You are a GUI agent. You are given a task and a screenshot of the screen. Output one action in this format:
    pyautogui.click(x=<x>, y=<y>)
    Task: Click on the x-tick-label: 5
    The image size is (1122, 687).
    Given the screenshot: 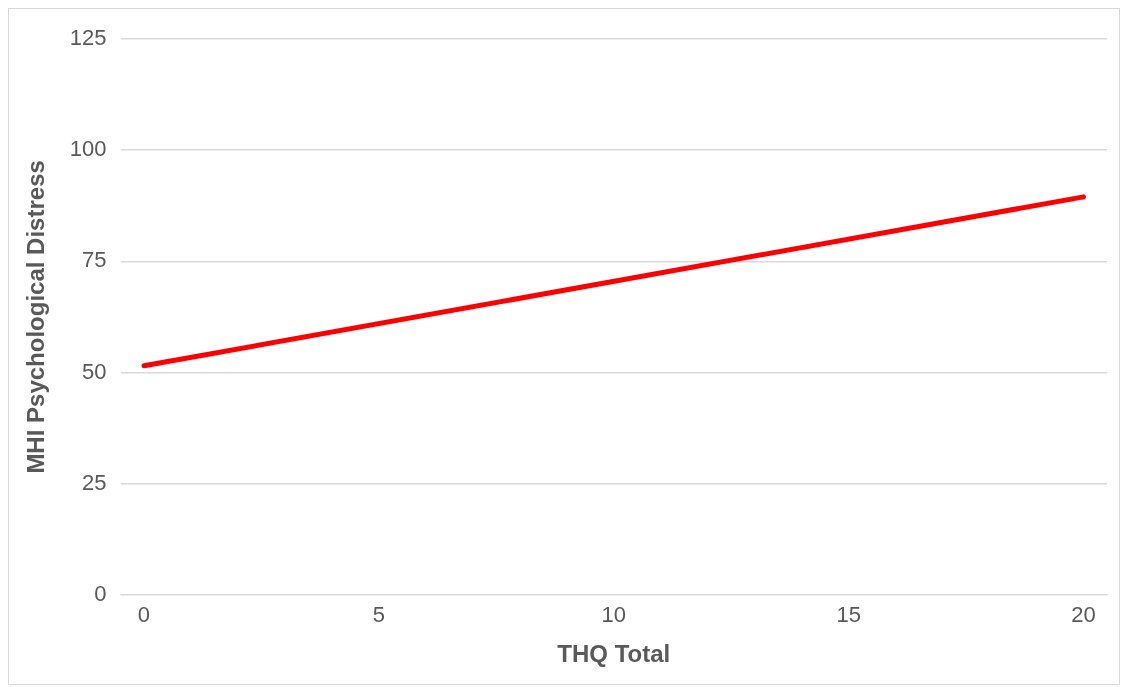 What is the action you would take?
    pyautogui.click(x=378, y=615)
    